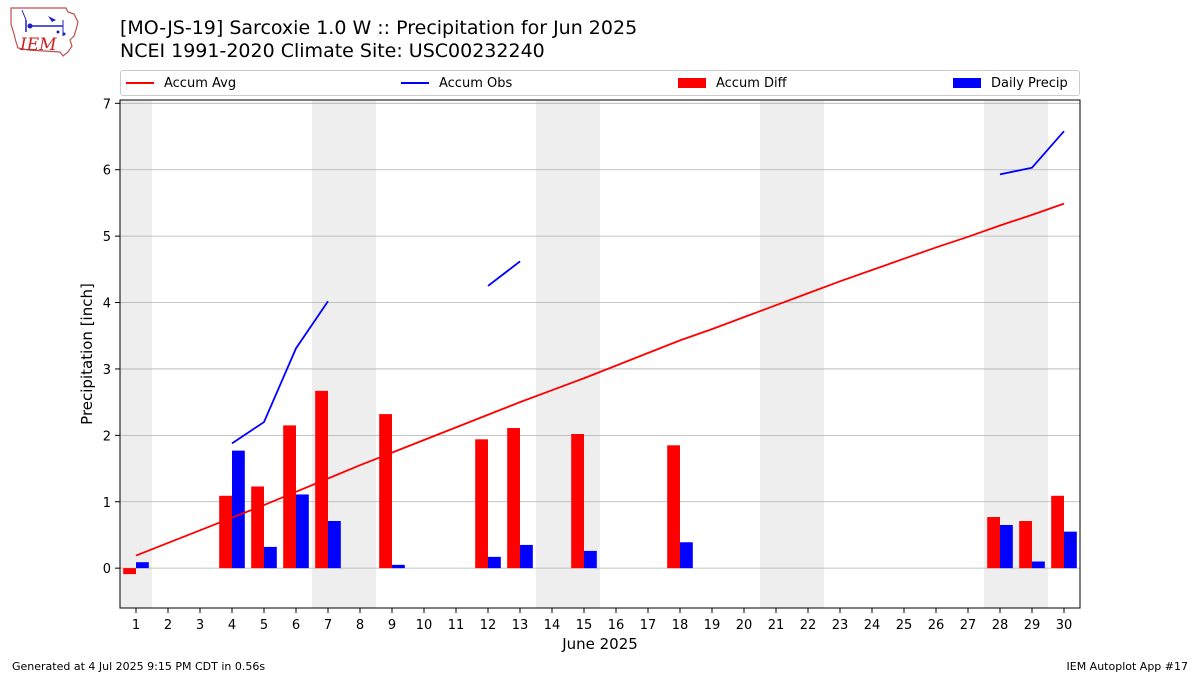  I want to click on logo-text: IEM, so click(38, 45).